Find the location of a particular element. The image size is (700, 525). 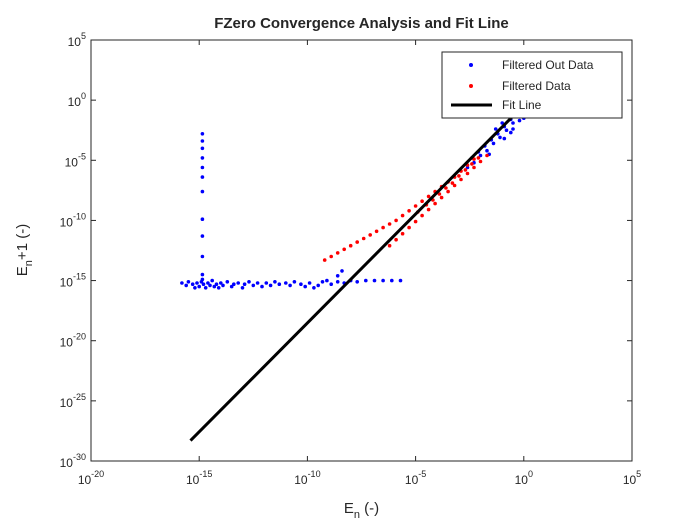

y-tick-exponent: -25 is located at coordinates (79, 397).